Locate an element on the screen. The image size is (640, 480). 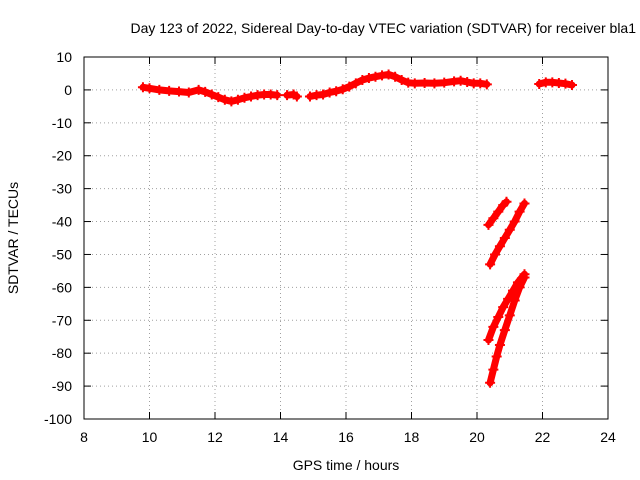
series-main-band-c is located at coordinates (398, 85).